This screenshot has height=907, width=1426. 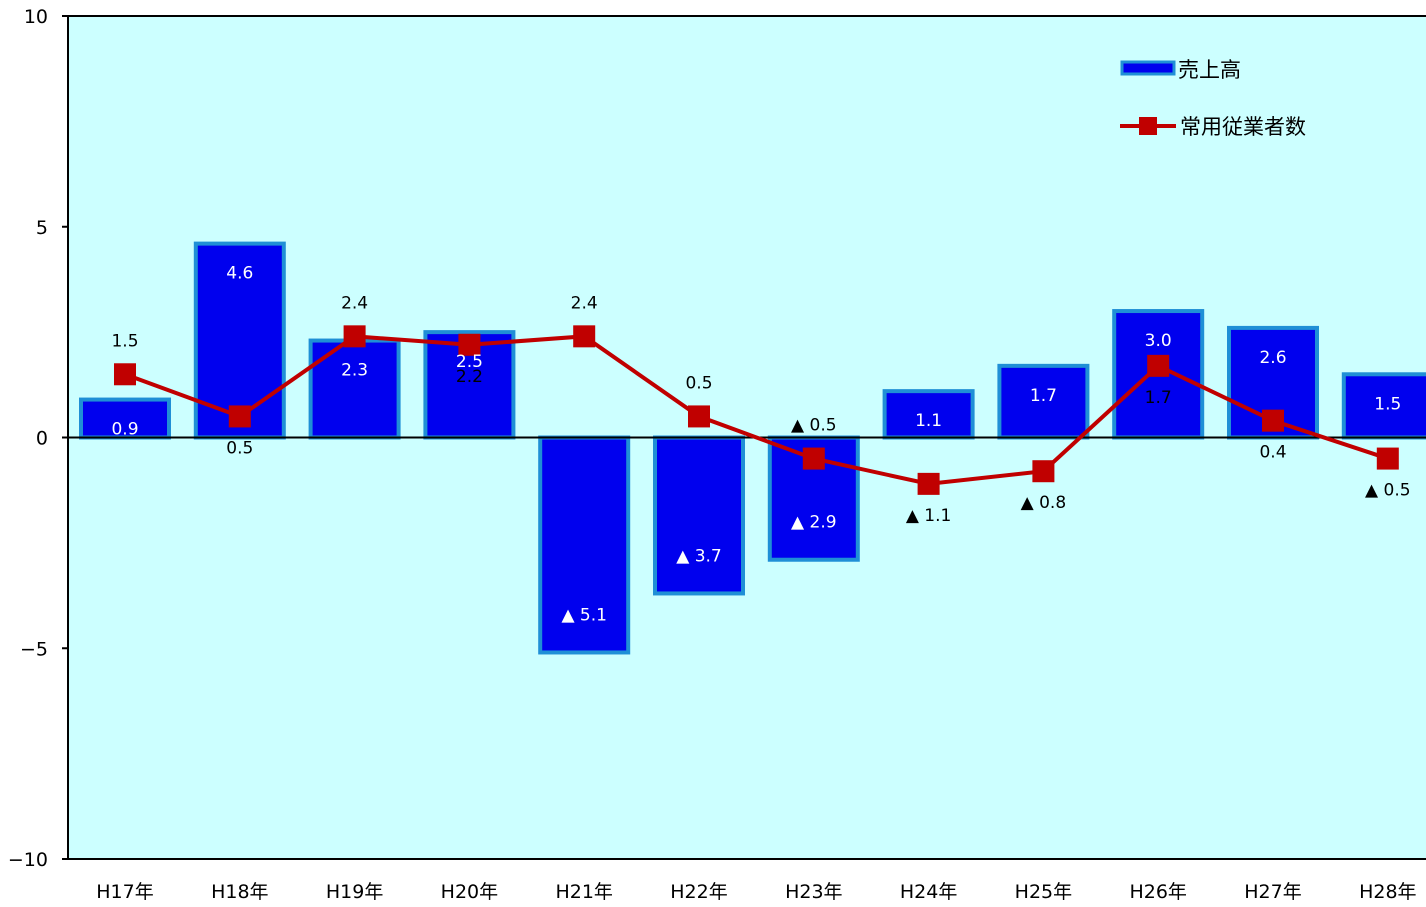 I want to click on x-tick-label: H18年, so click(x=239, y=892).